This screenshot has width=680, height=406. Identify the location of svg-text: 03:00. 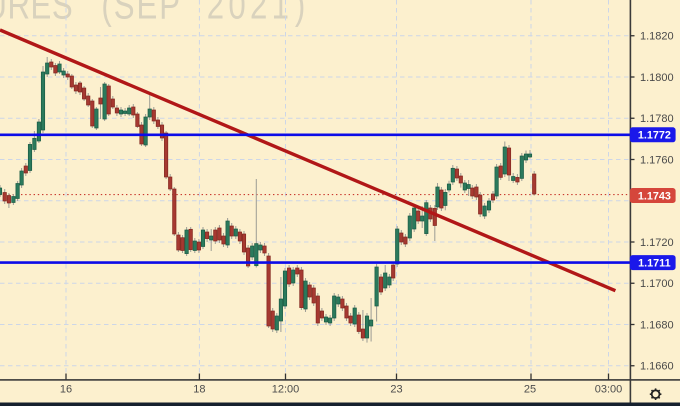
(609, 390).